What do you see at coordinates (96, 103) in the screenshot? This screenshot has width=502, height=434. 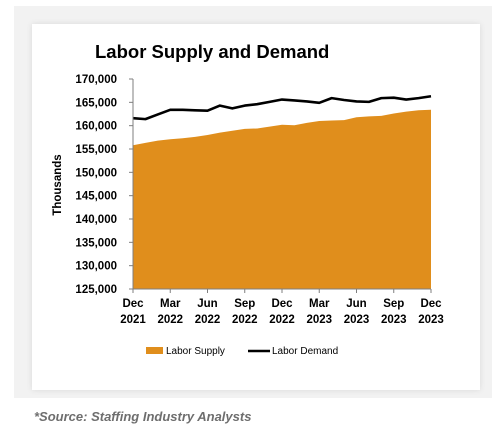 I see `y-tick-label: 165,000` at bounding box center [96, 103].